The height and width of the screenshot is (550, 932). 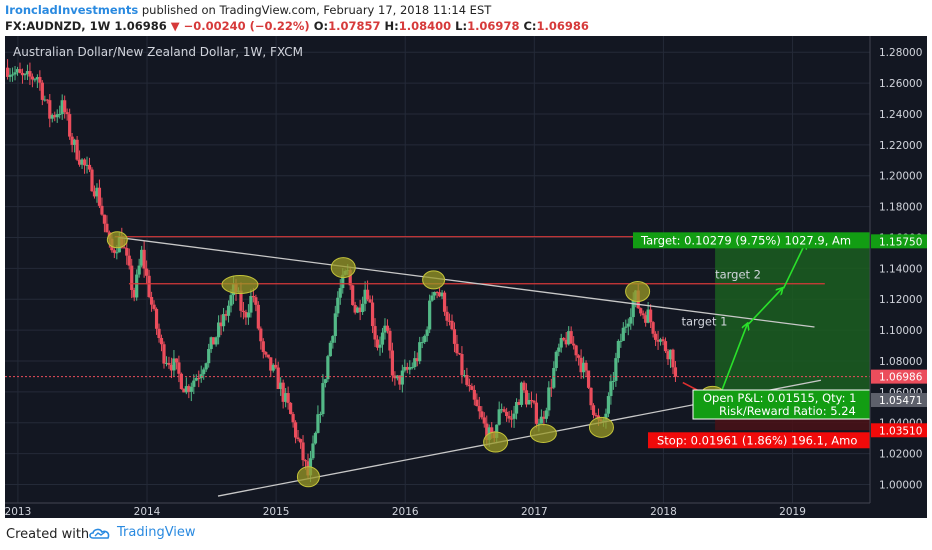 What do you see at coordinates (900, 331) in the screenshot?
I see `y-tick-label: 1.10000` at bounding box center [900, 331].